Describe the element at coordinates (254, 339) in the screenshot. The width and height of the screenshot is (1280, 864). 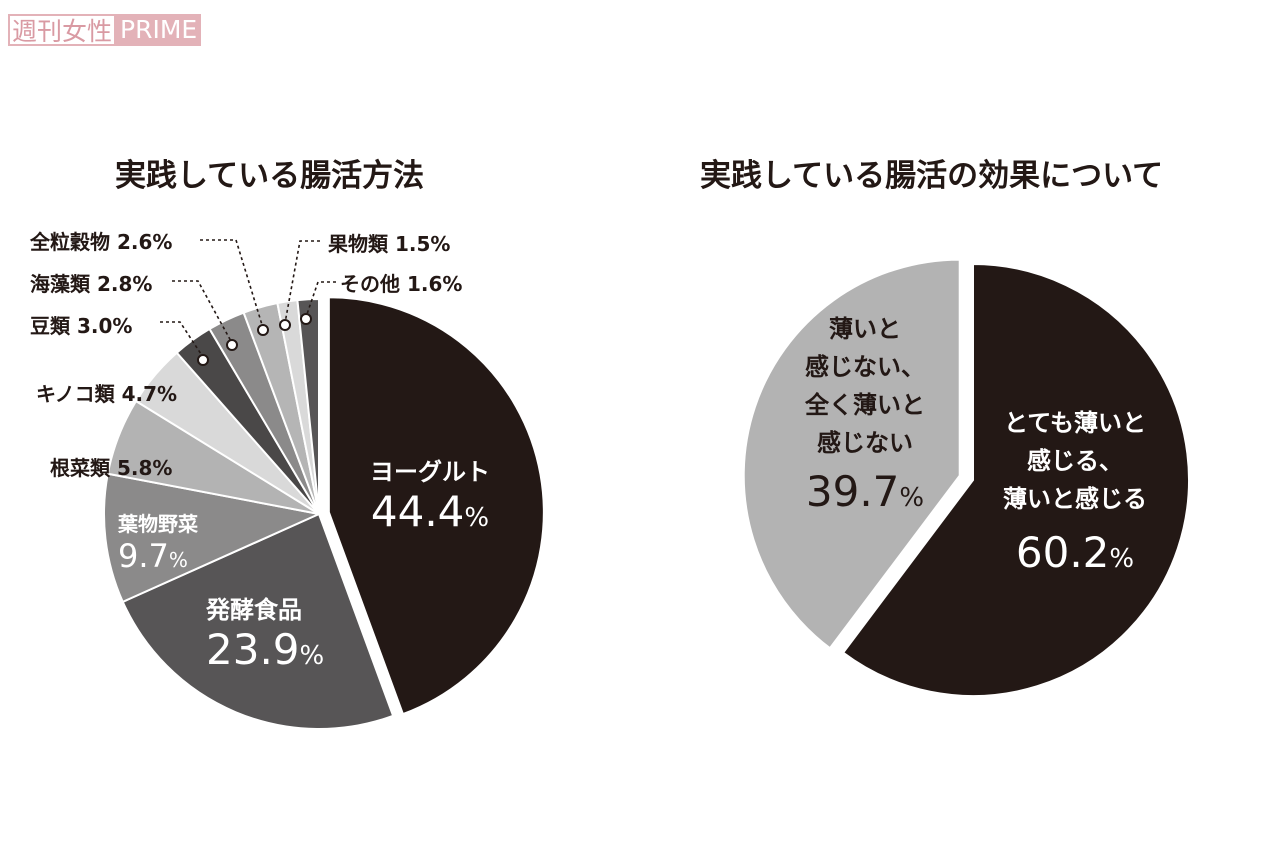
I see `leader-dots` at that location.